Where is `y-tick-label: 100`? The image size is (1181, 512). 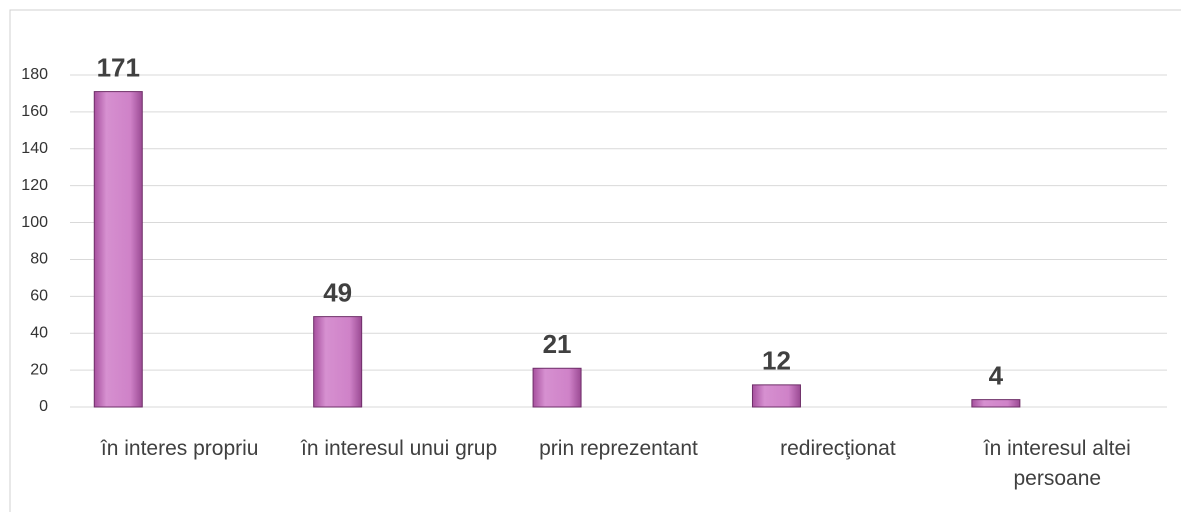
y-tick-label: 100 is located at coordinates (34, 222).